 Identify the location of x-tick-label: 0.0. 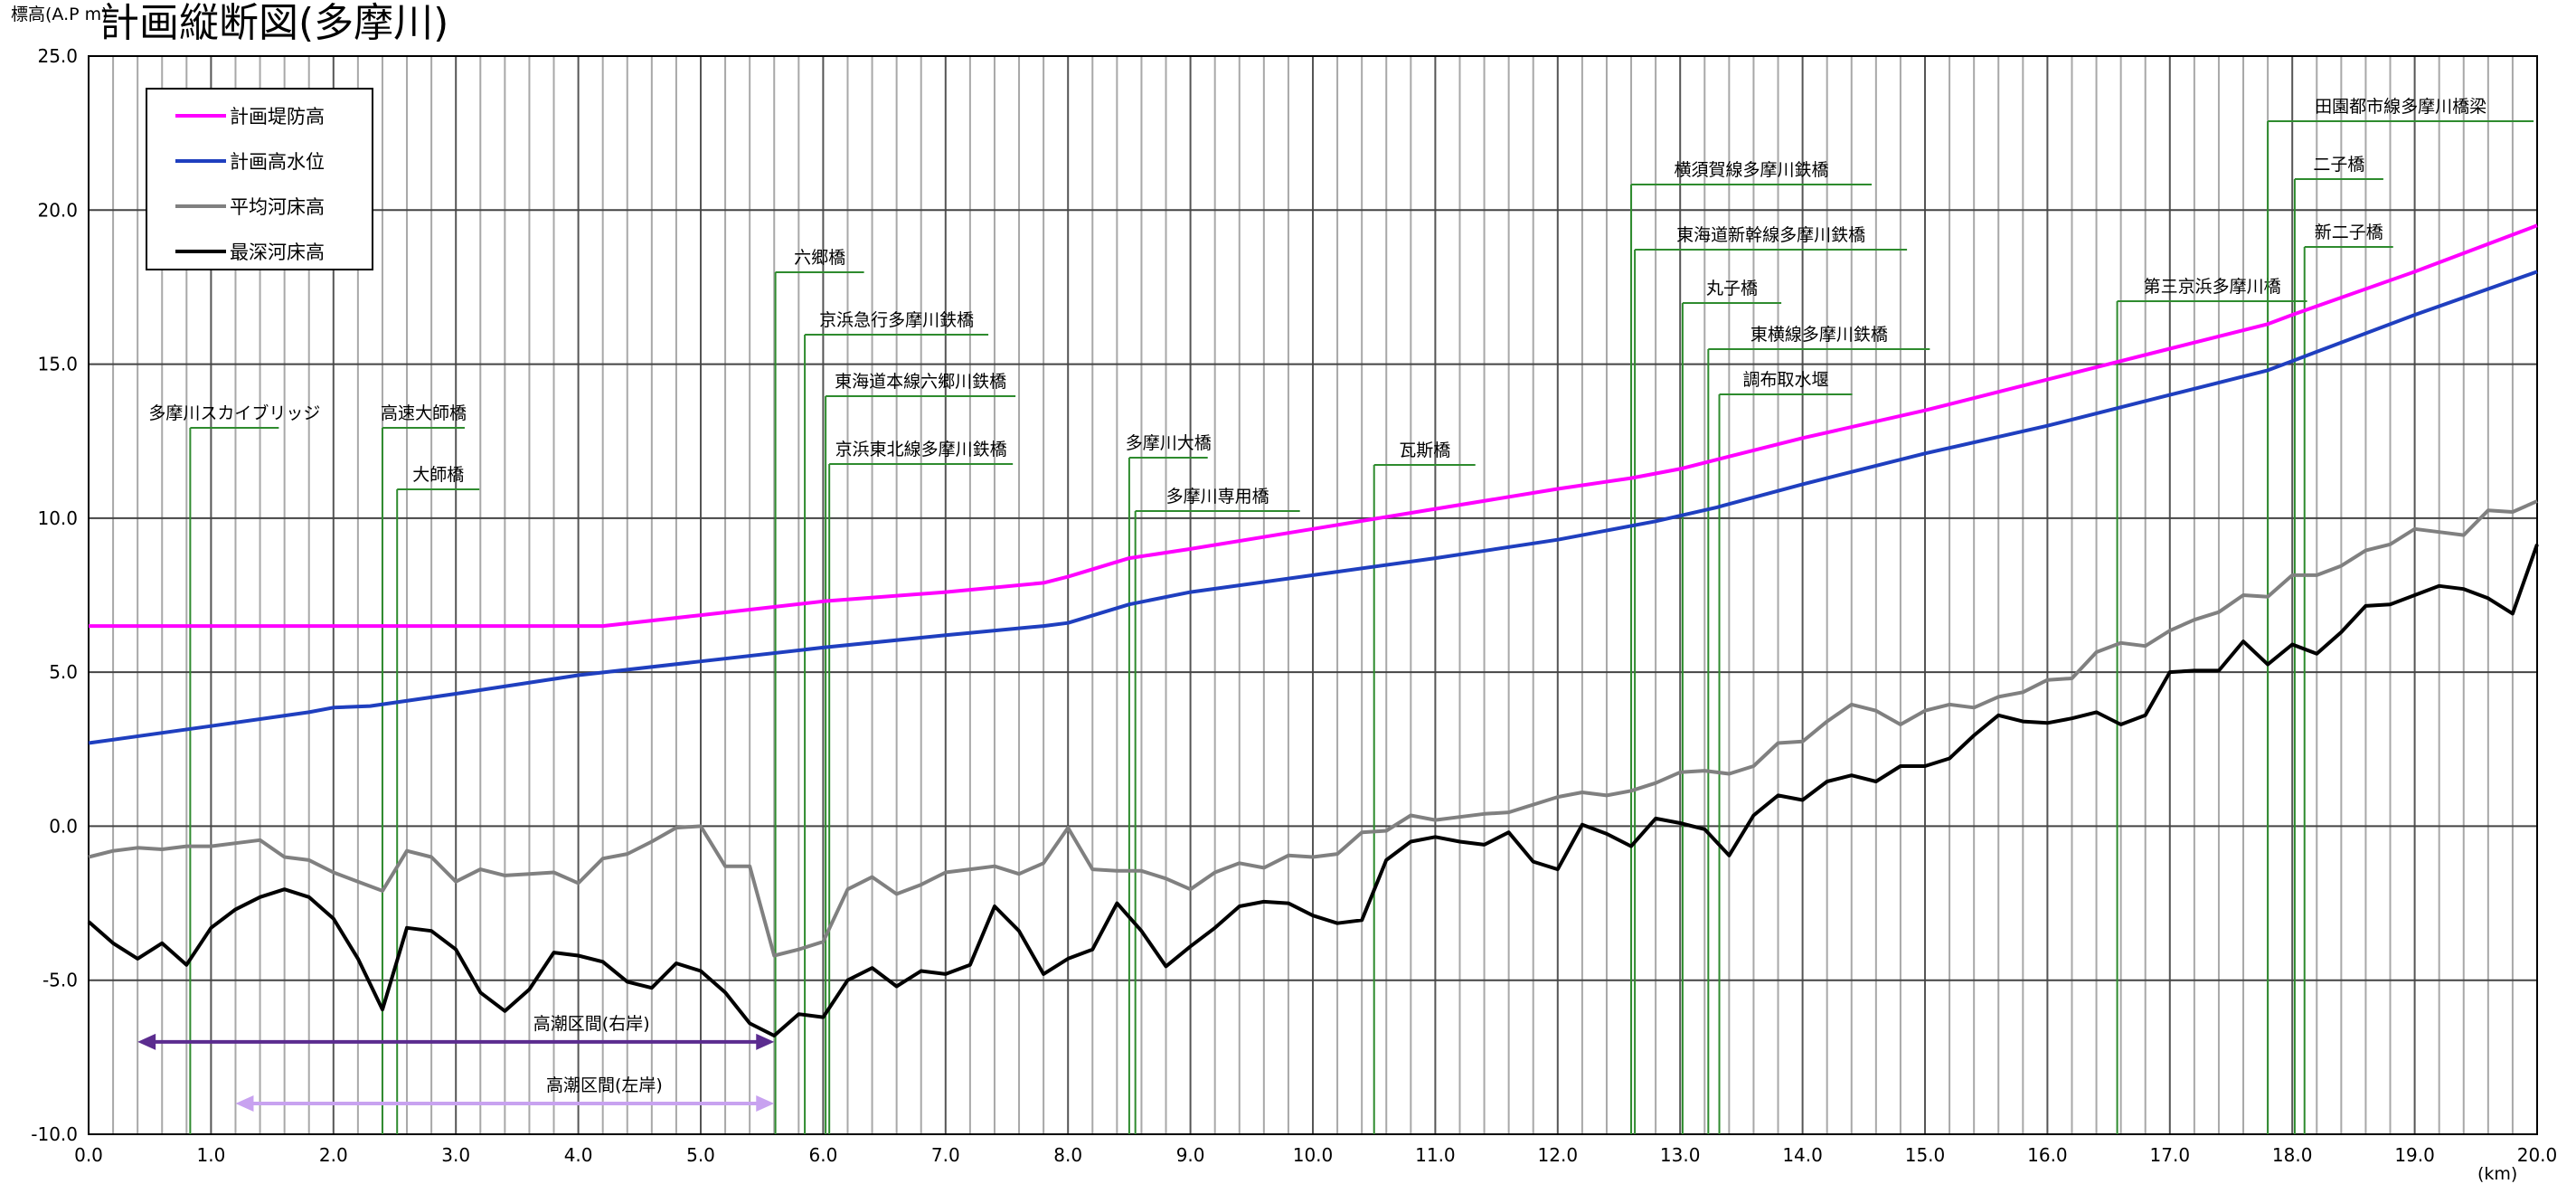
(88, 1155).